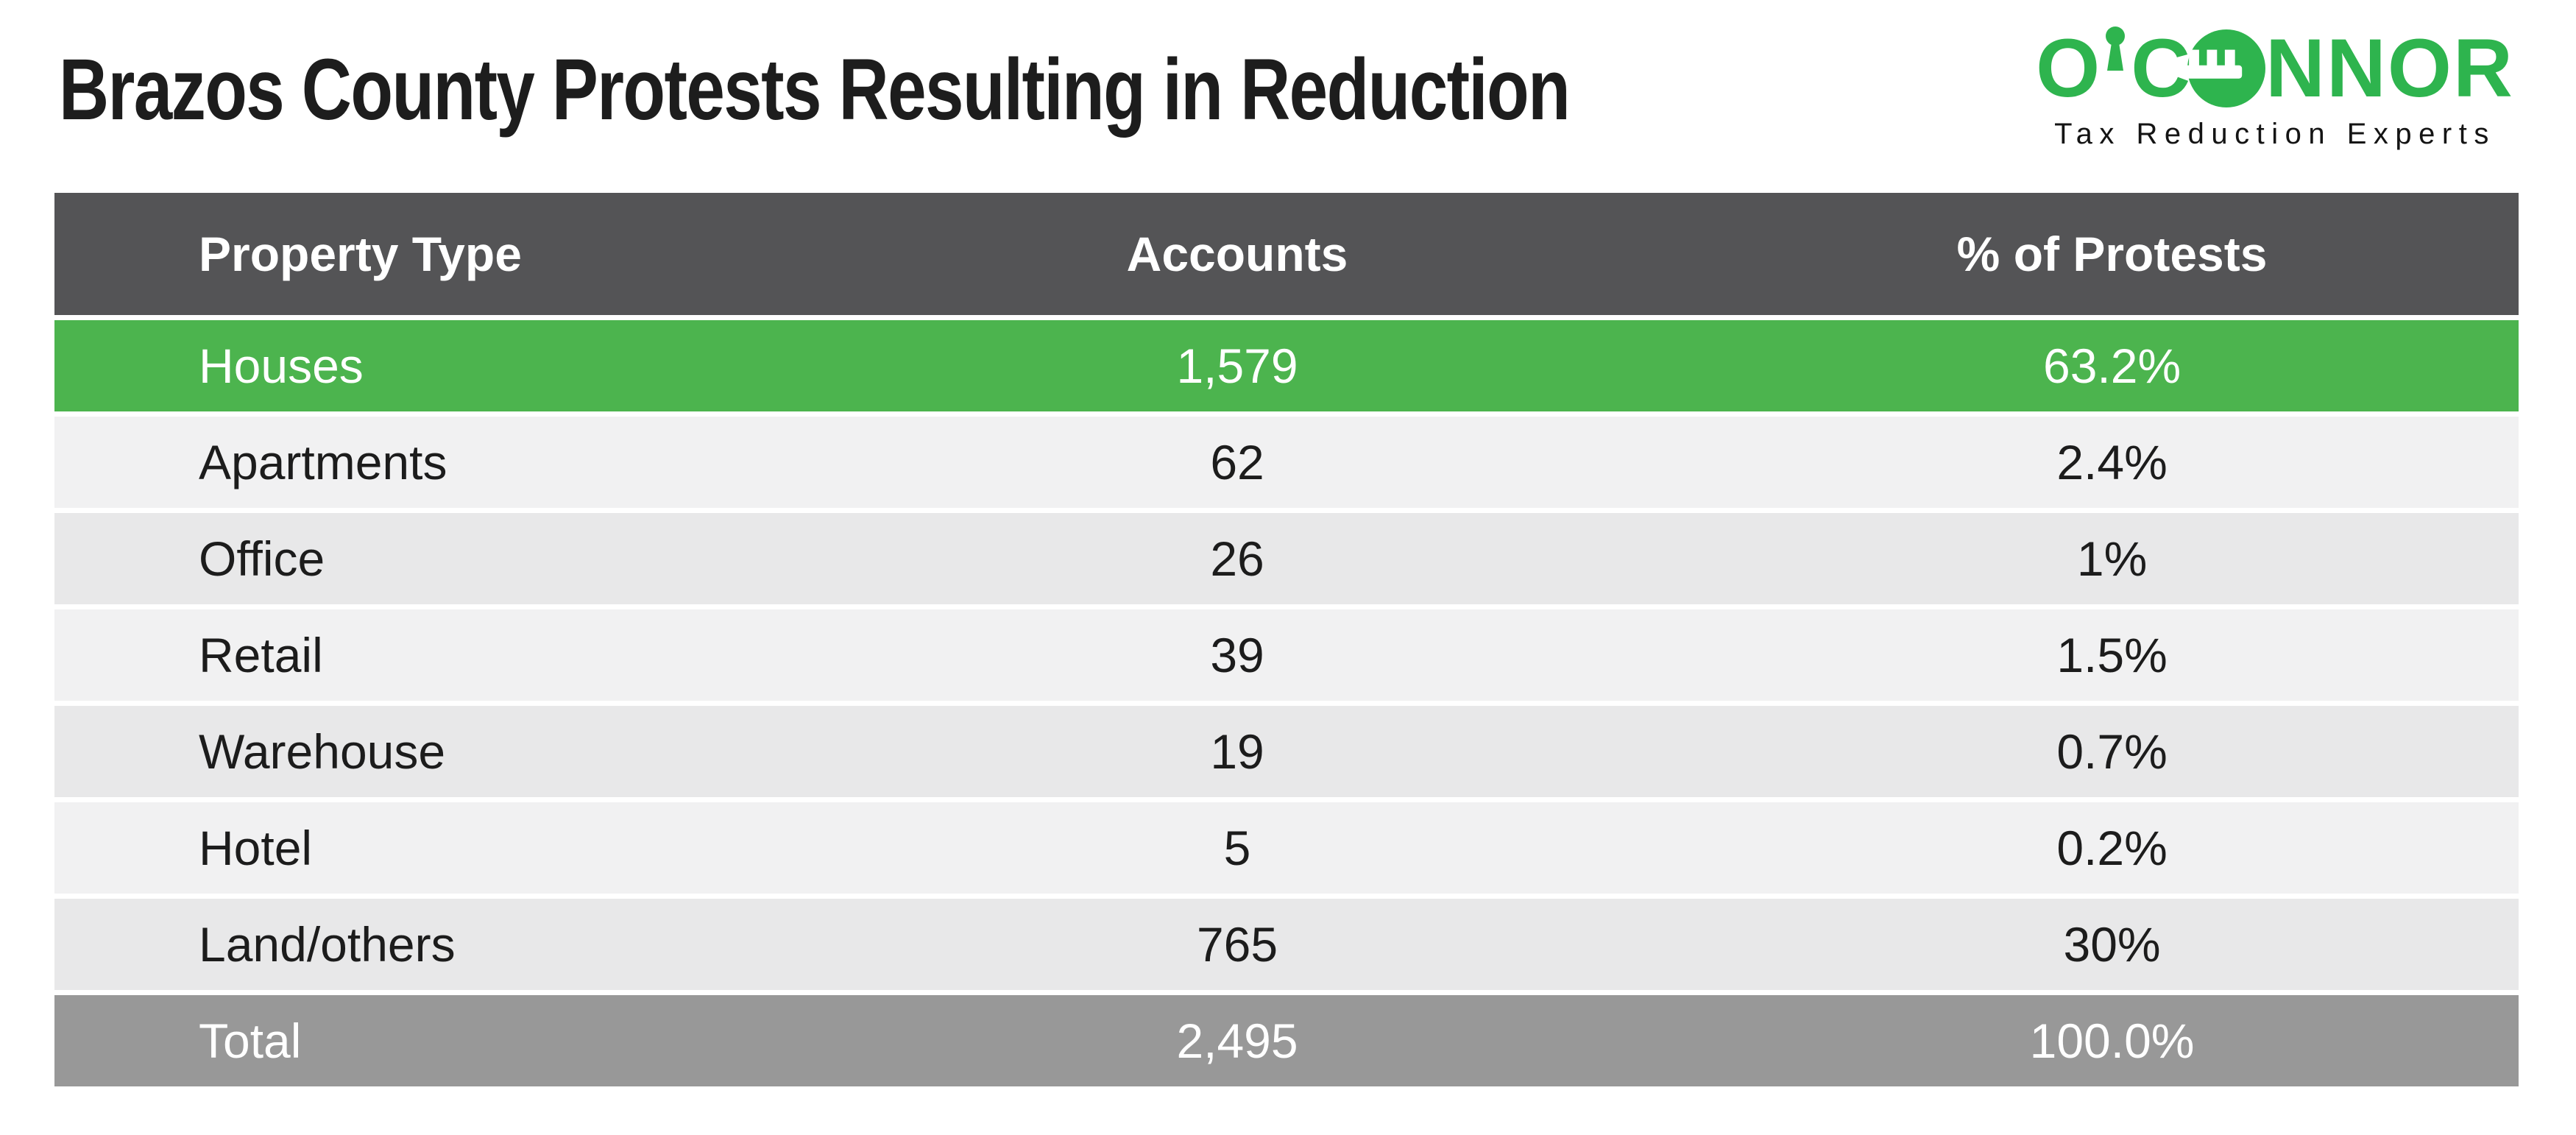 The image size is (2576, 1135). Describe the element at coordinates (2116, 49) in the screenshot. I see `keyhole-apostrophe-icon` at that location.